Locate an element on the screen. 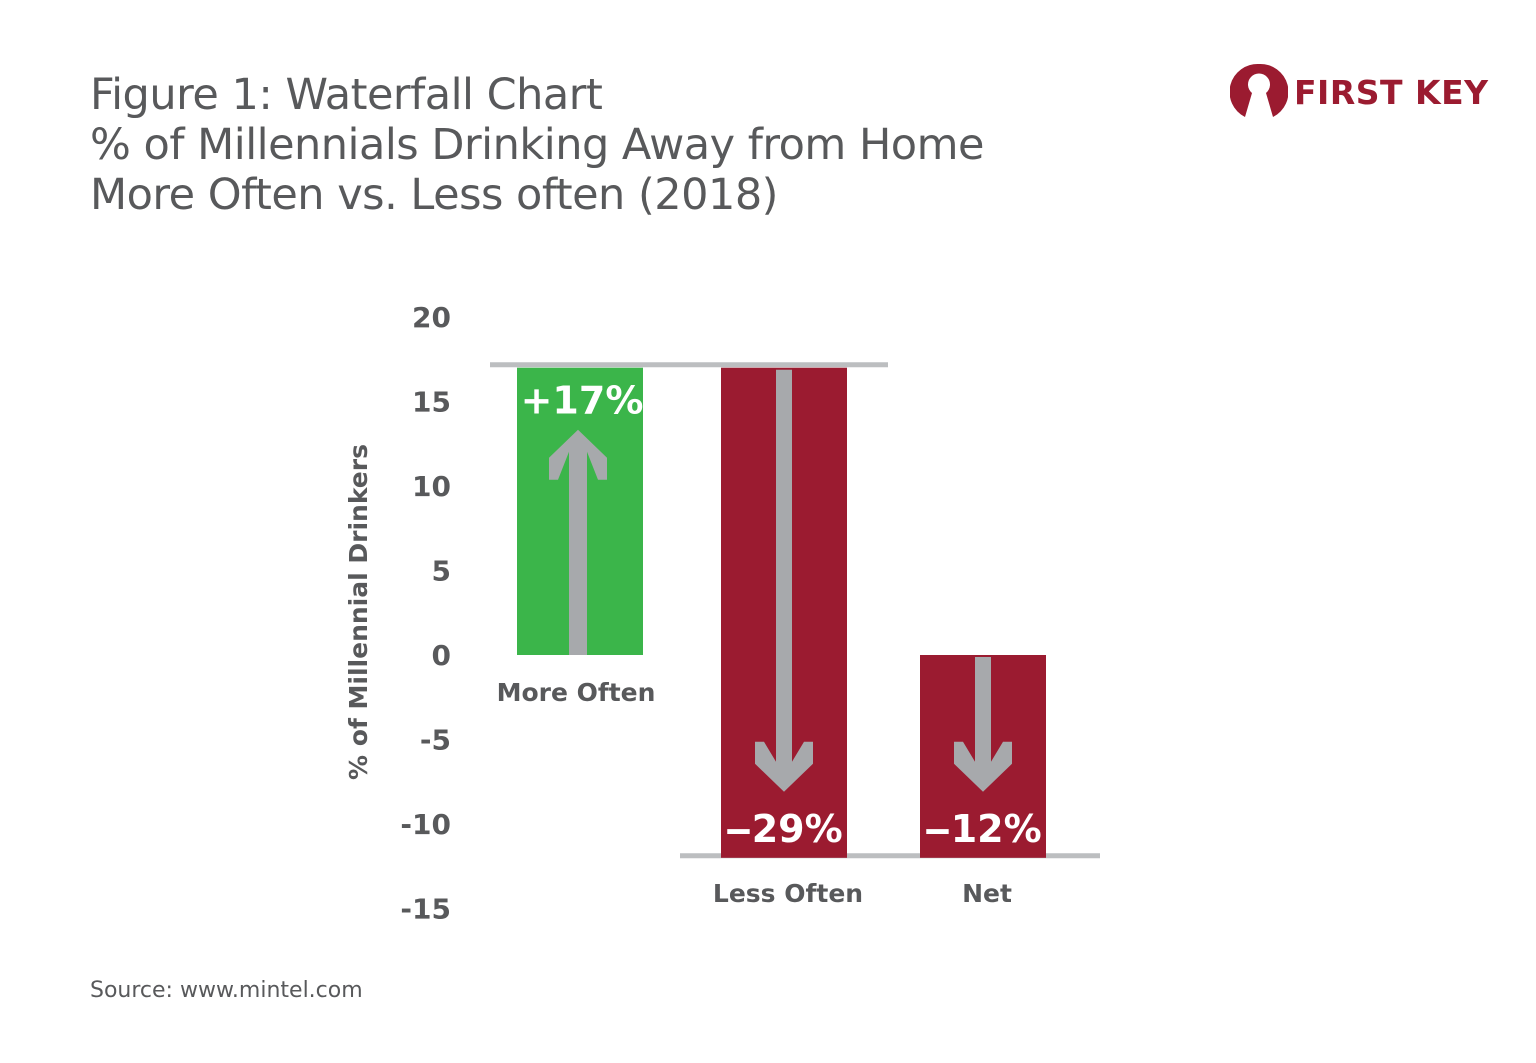  first-key-logo: FIRST KEY is located at coordinates (1359, 92).